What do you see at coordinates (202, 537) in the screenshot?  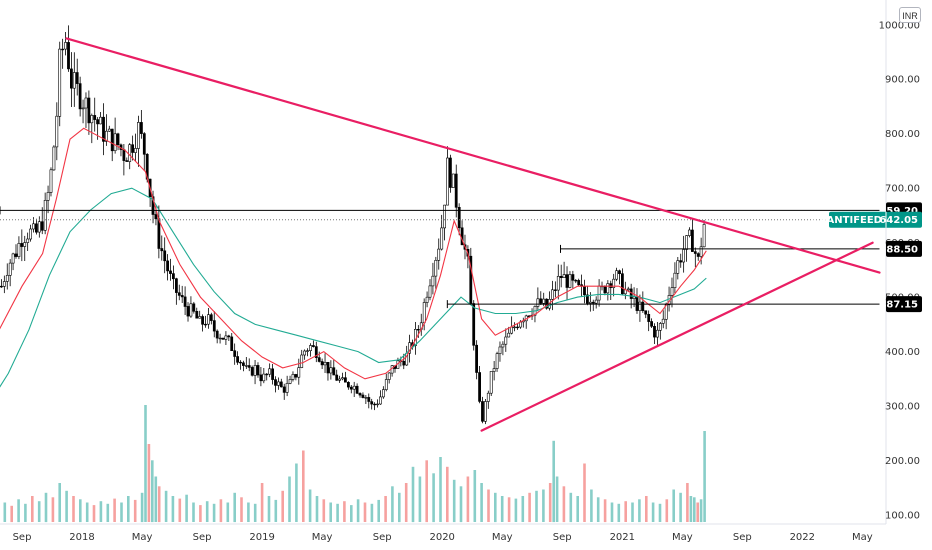 I see `time-axis-tick-label: Sep` at bounding box center [202, 537].